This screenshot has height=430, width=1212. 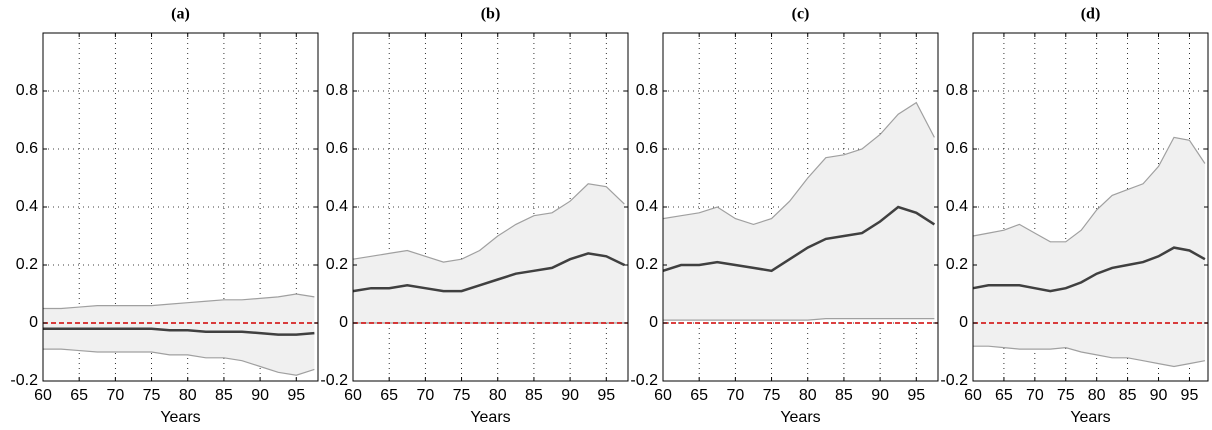 I want to click on chart-title: (b), so click(x=491, y=14).